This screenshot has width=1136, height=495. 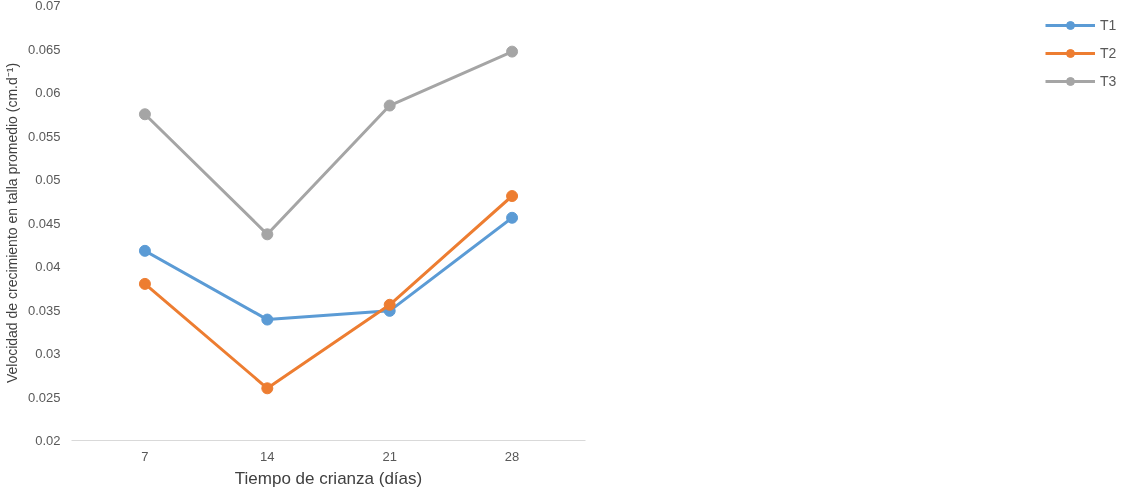 I want to click on y-tick-label: 0.06, so click(x=48, y=92).